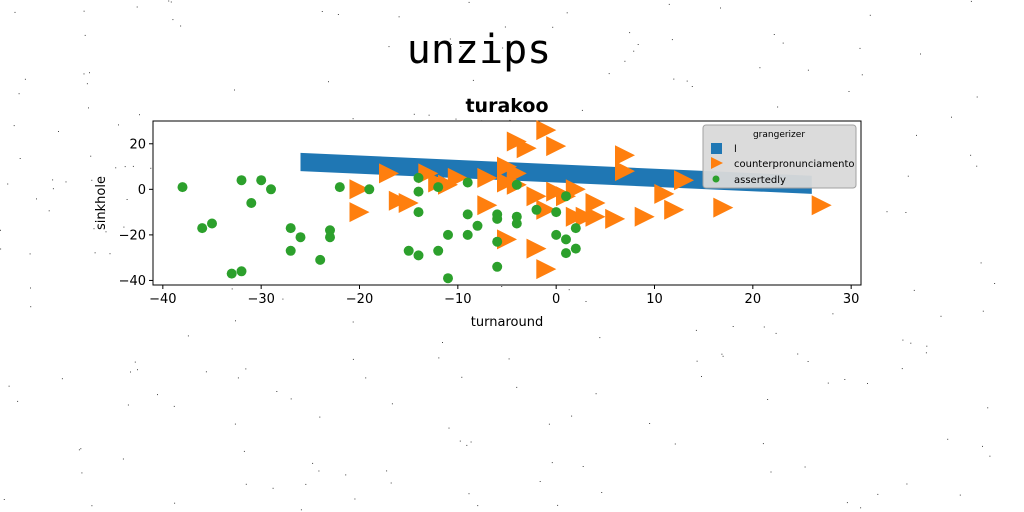  I want to click on x-tick-label: −40, so click(162, 299).